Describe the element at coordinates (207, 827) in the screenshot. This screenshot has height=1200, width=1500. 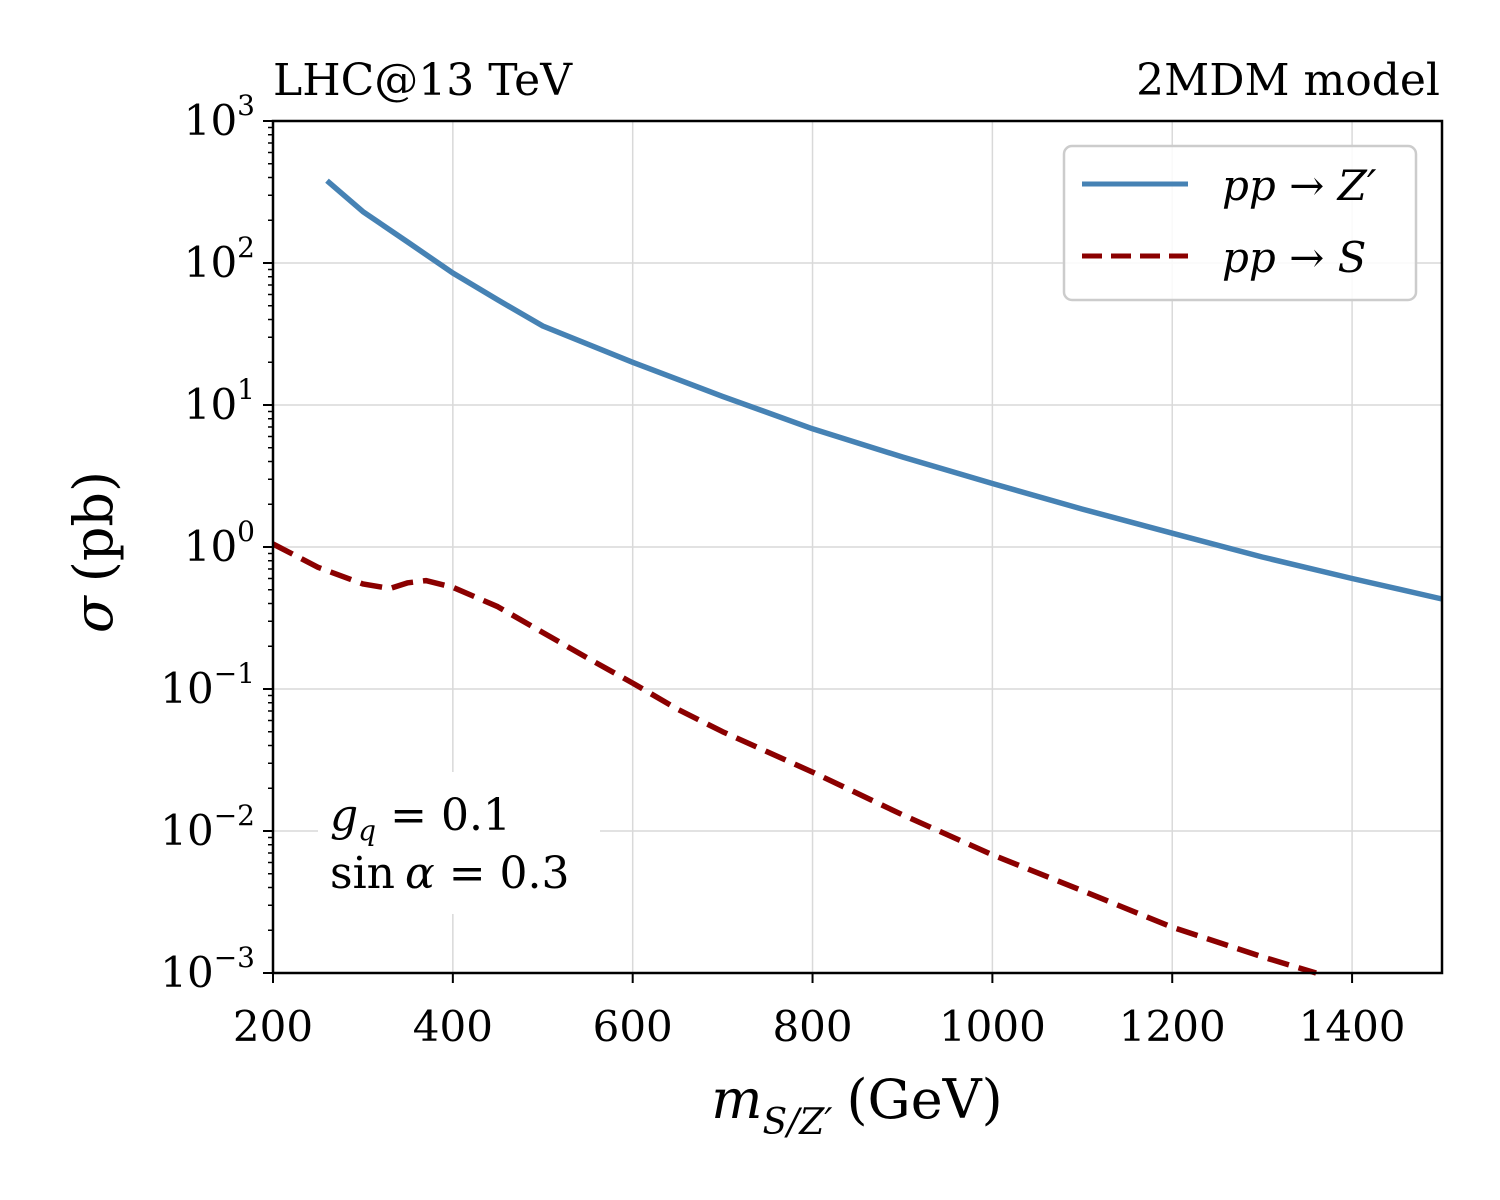
I see `y-tick-label: 10⁻²` at that location.